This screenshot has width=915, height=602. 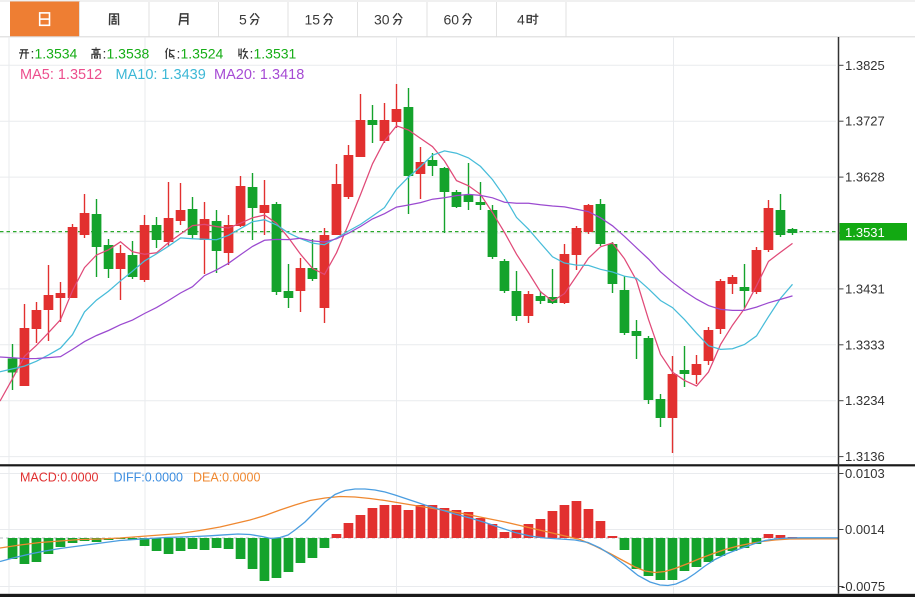 I want to click on svg-text: MA20: 1.3418, so click(x=259, y=75).